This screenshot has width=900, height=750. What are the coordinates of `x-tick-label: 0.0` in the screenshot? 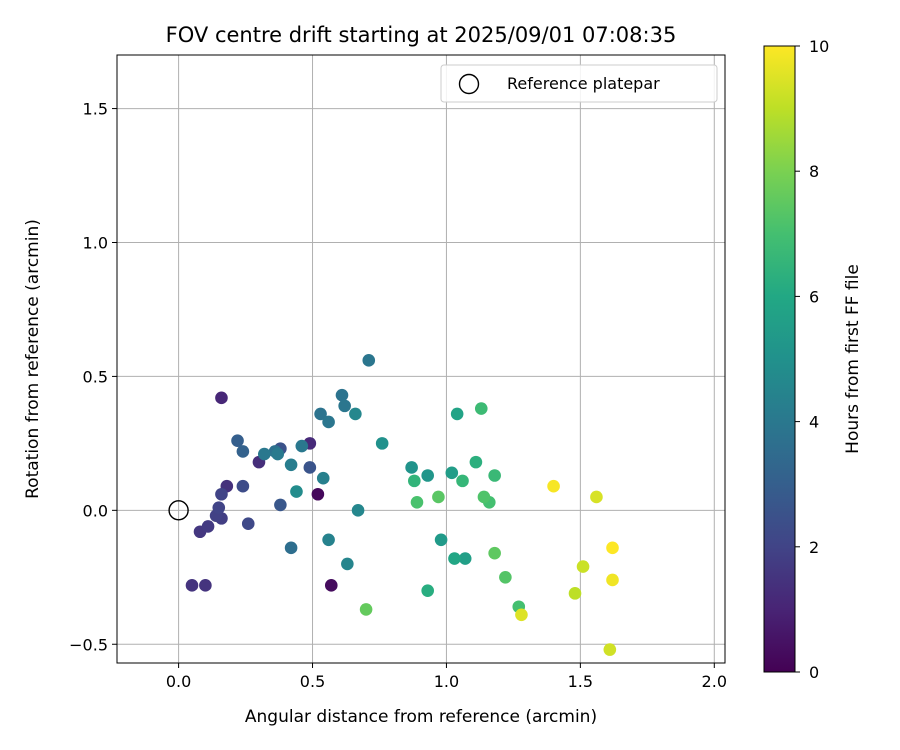 It's located at (178, 681).